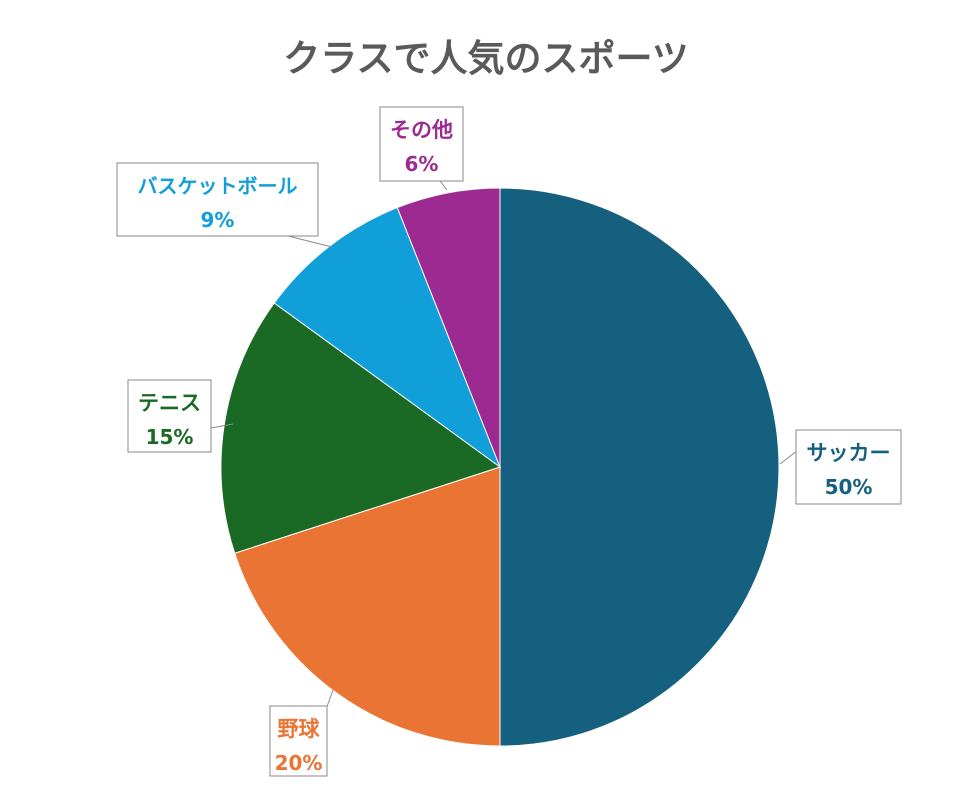 The width and height of the screenshot is (972, 811). What do you see at coordinates (849, 487) in the screenshot?
I see `slice-value-1: 50%` at bounding box center [849, 487].